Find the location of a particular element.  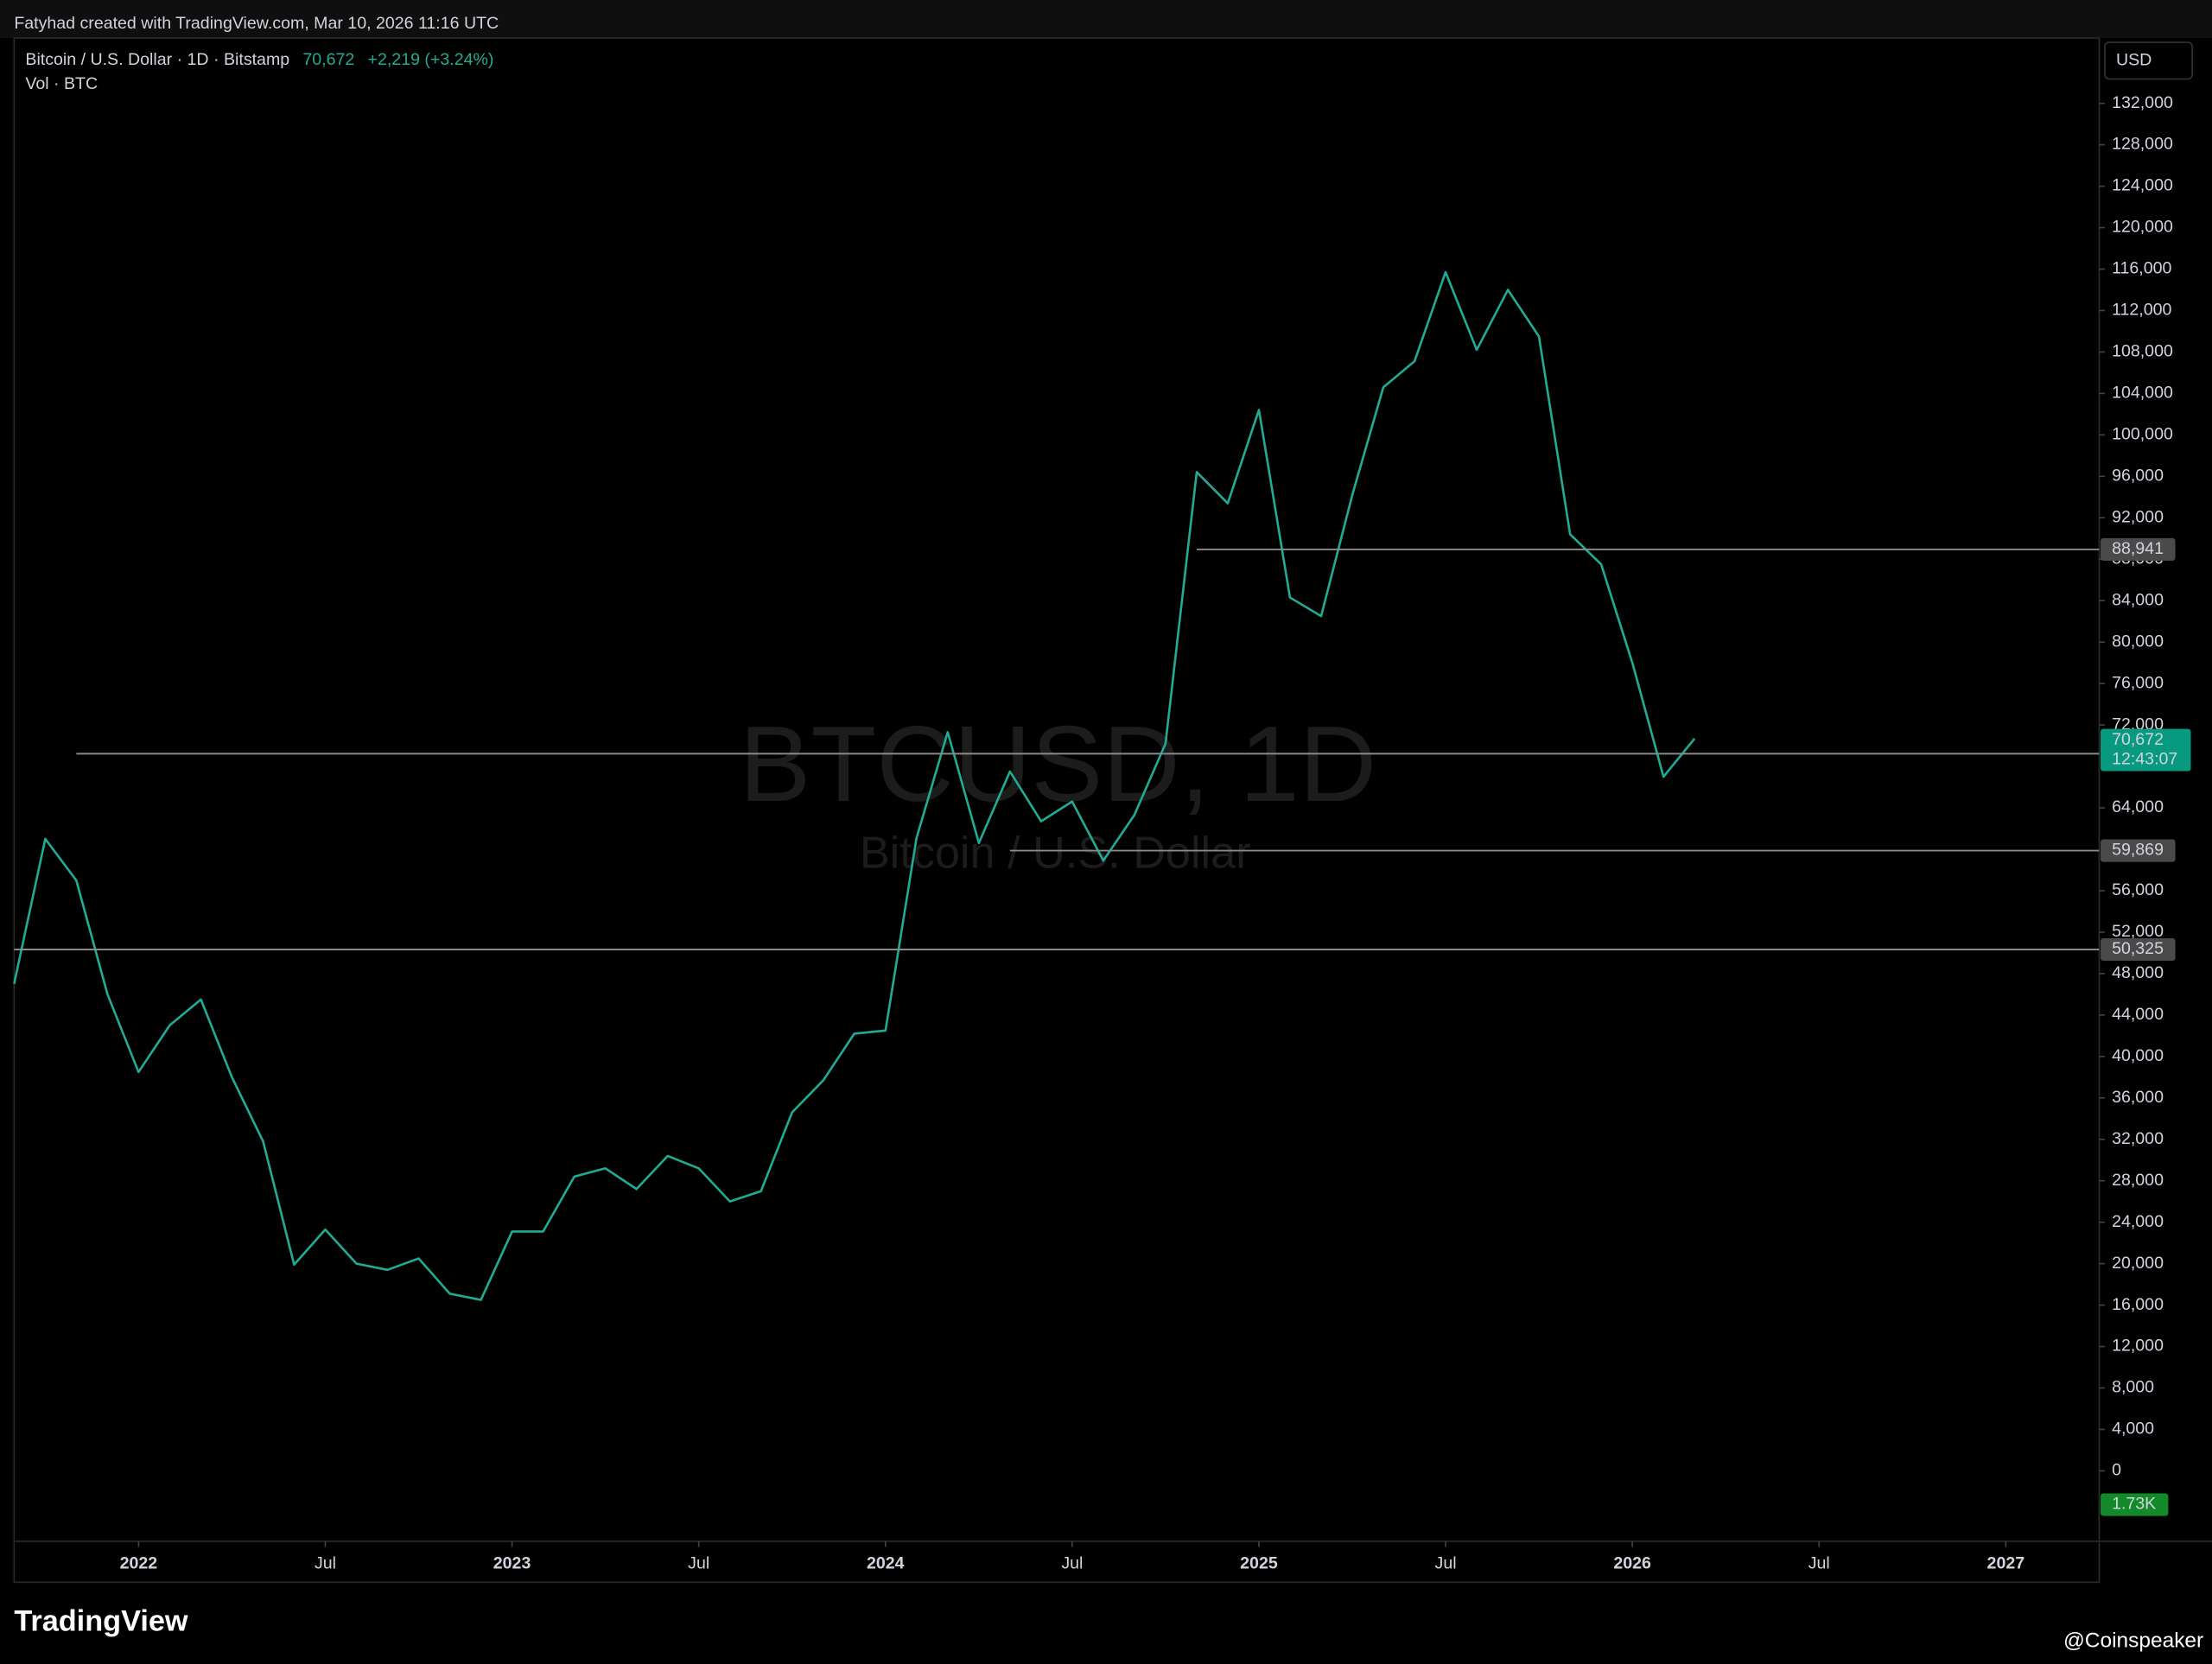

brand: TradingView is located at coordinates (101, 1621).